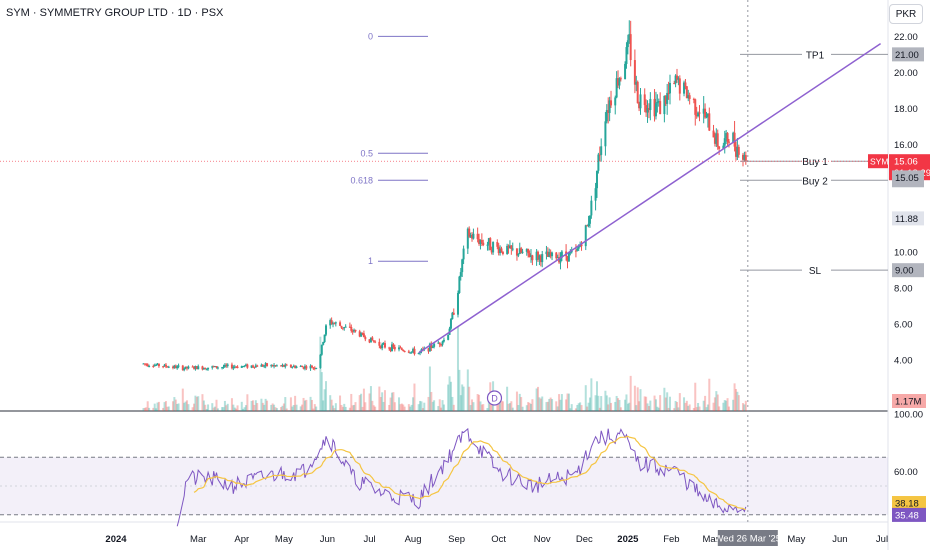  I want to click on volume-tag-text: 1.17M, so click(908, 402).